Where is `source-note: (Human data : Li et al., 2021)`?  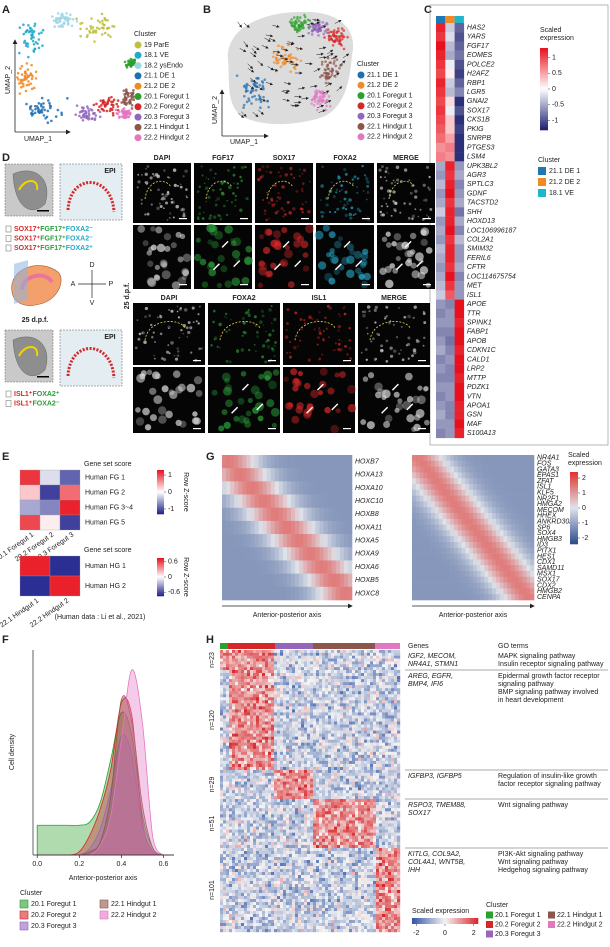
source-note: (Human data : Li et al., 2021) is located at coordinates (100, 617).